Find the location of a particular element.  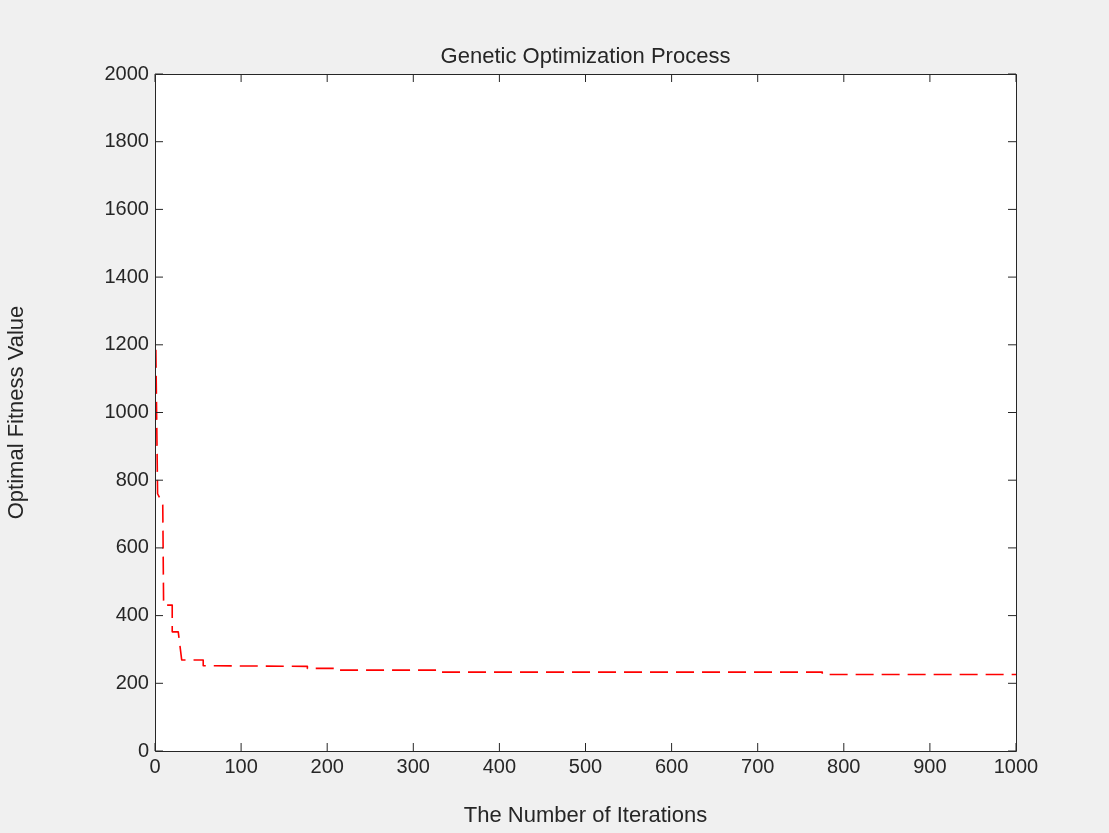

y-tick-label: 800 is located at coordinates (132, 478).